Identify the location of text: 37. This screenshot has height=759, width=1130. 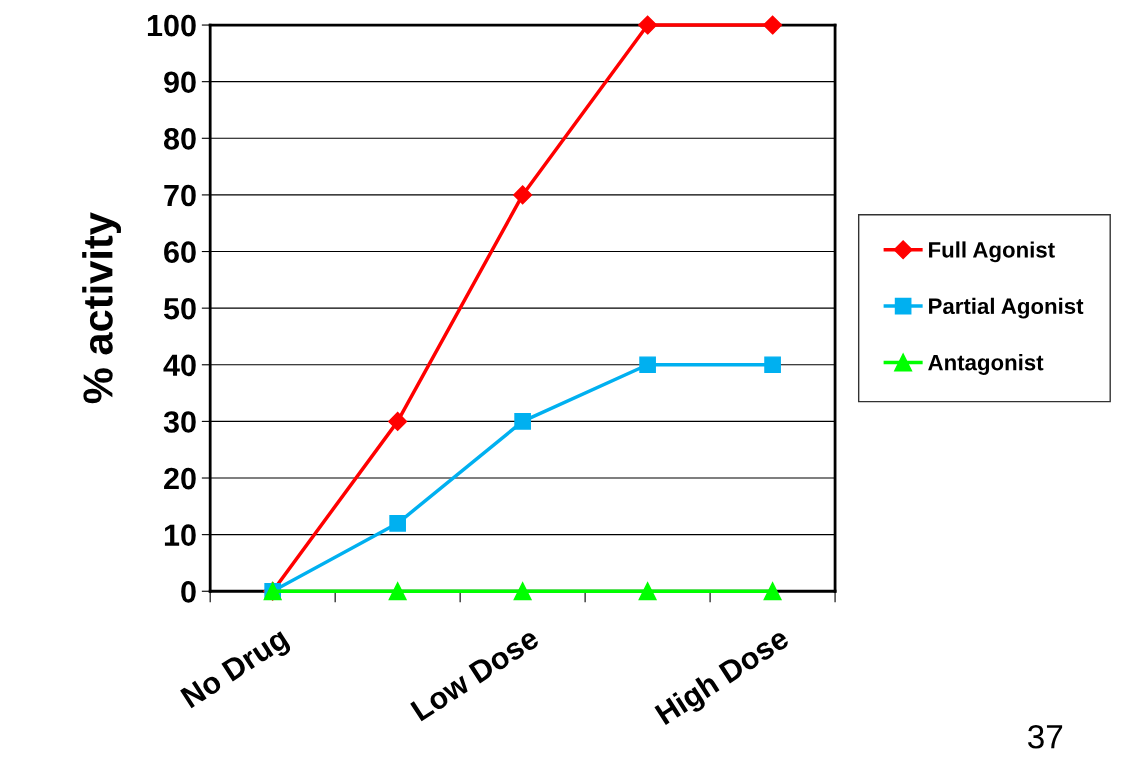
(1045, 737).